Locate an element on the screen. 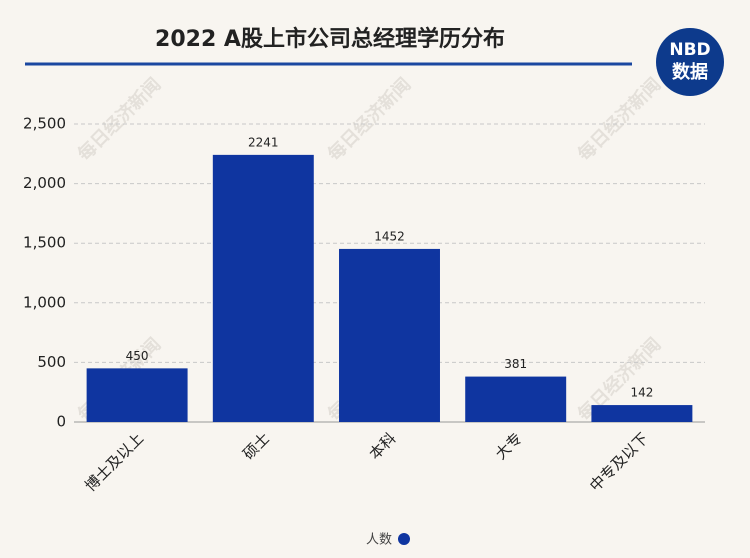  value-label: 450 is located at coordinates (137, 356).